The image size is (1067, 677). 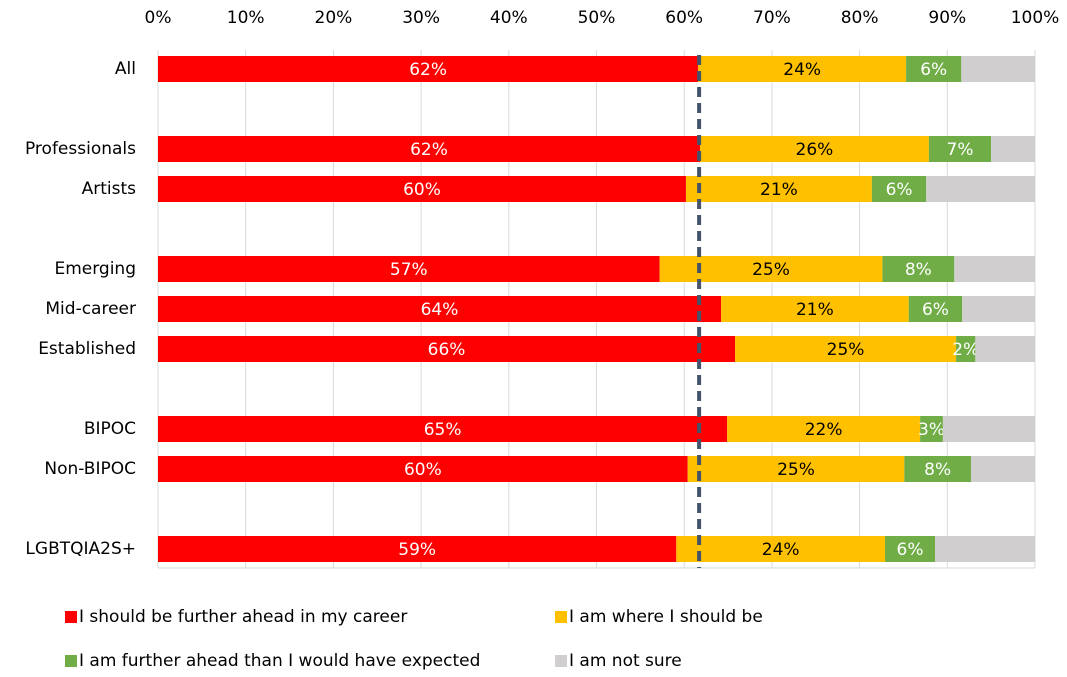 What do you see at coordinates (509, 18) in the screenshot?
I see `x-tick-label: 40%` at bounding box center [509, 18].